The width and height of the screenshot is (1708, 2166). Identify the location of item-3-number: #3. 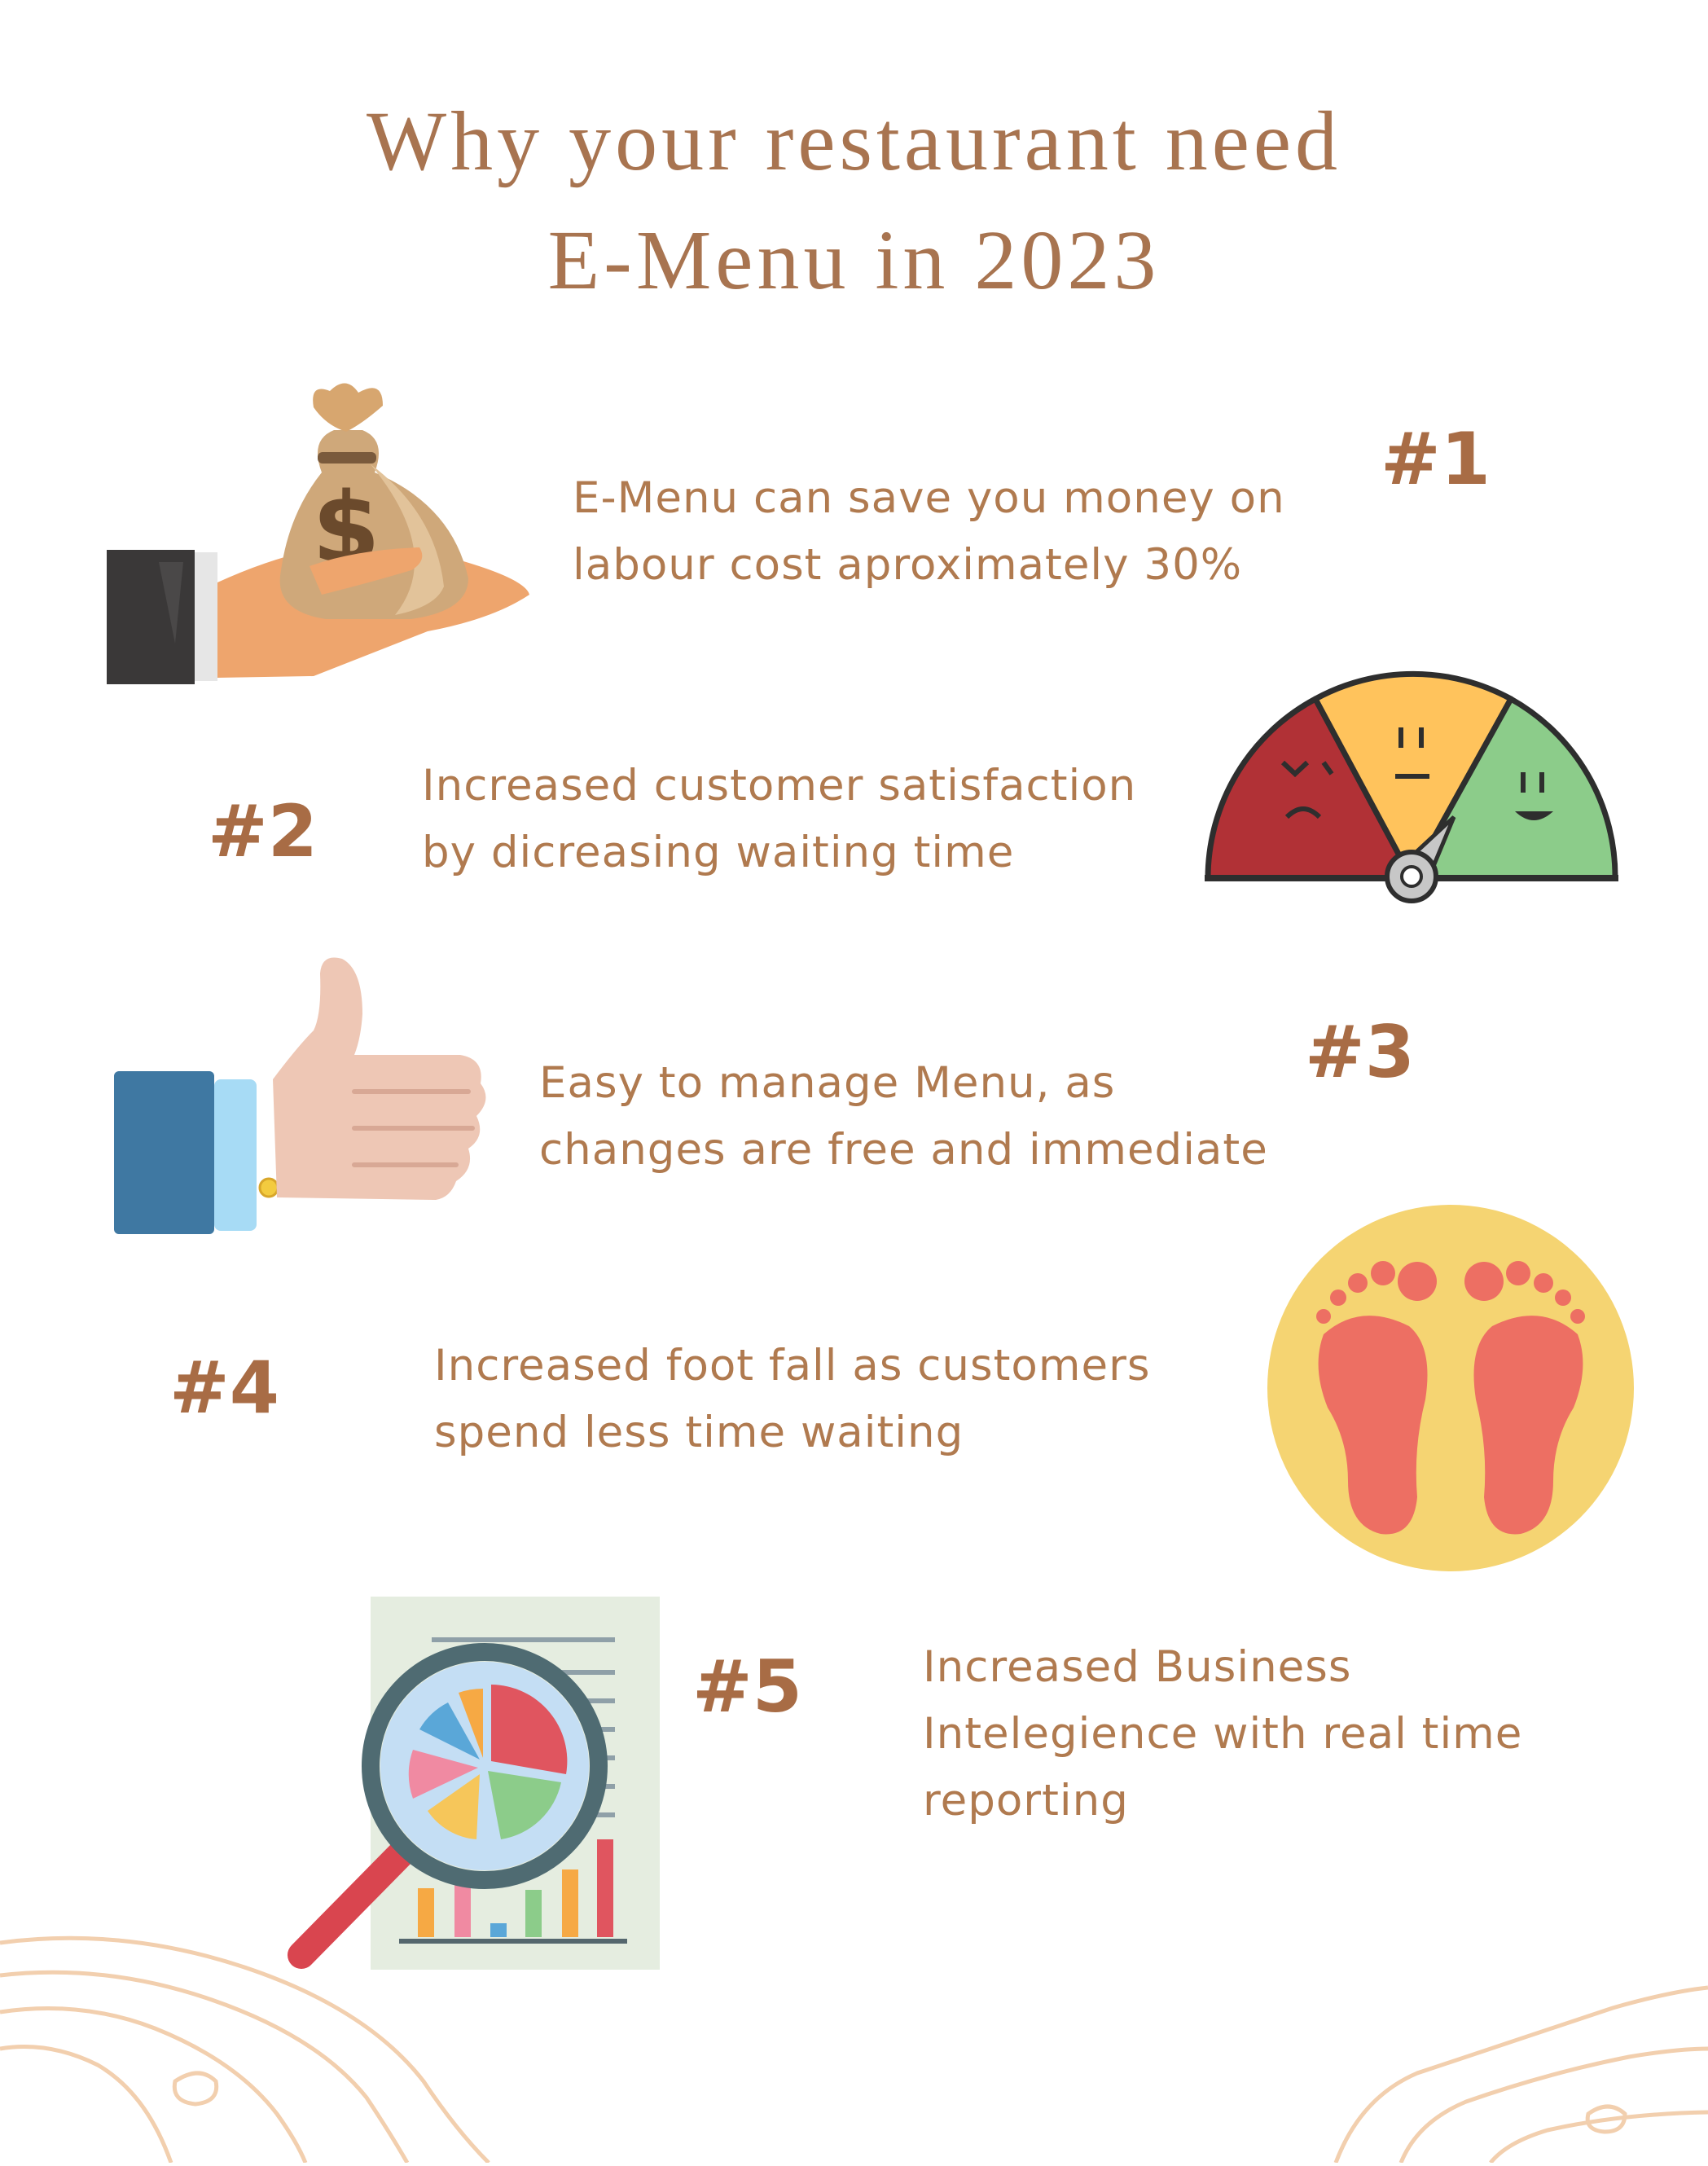
(1360, 1052).